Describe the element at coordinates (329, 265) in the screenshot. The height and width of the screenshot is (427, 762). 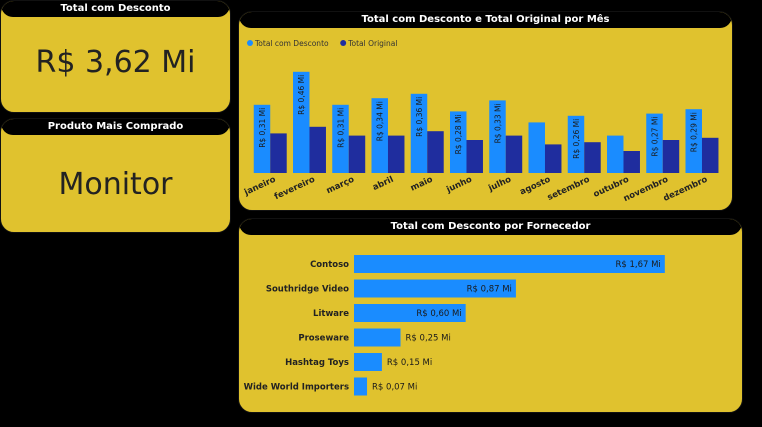
I see `y-tick-label: Contoso` at that location.